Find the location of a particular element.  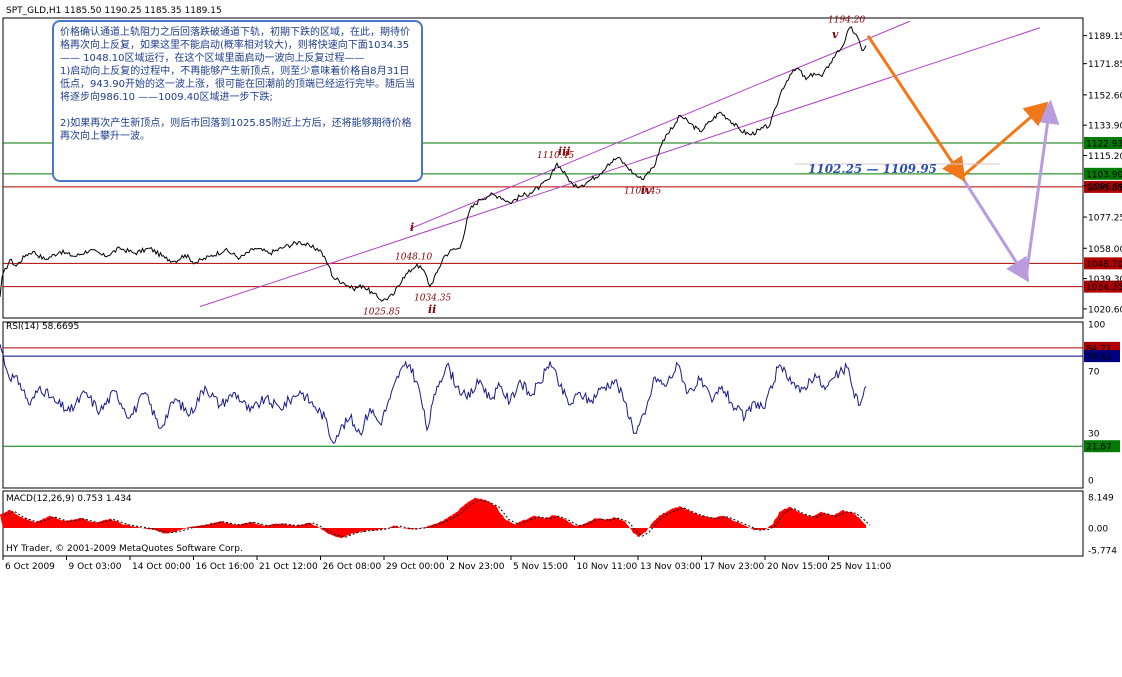

price-tick-label: 1077.25 is located at coordinates (1105, 219).